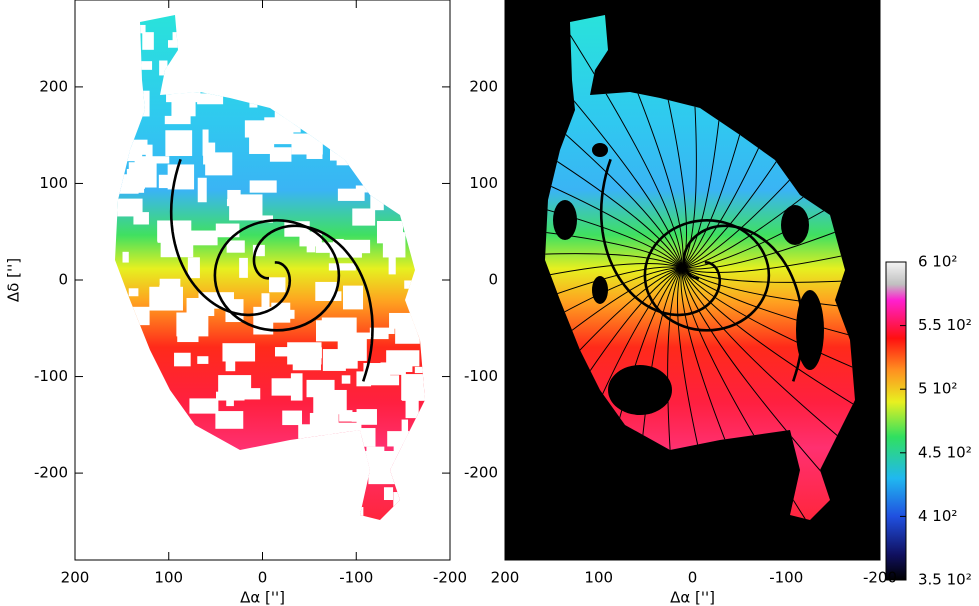  I want to click on colorbar-tick-label: 5.5 10², so click(945, 325).